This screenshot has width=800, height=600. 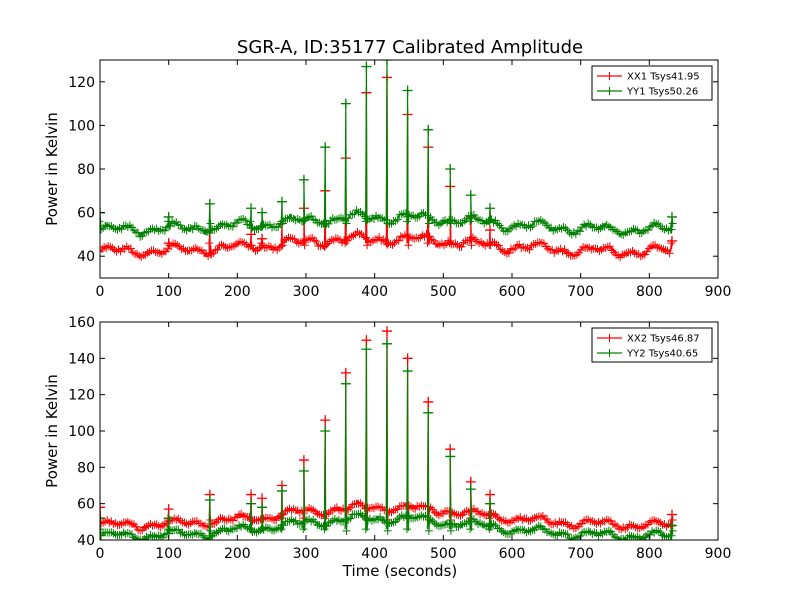 I want to click on legend-label: XX2 Tsys46.87, so click(x=663, y=339).